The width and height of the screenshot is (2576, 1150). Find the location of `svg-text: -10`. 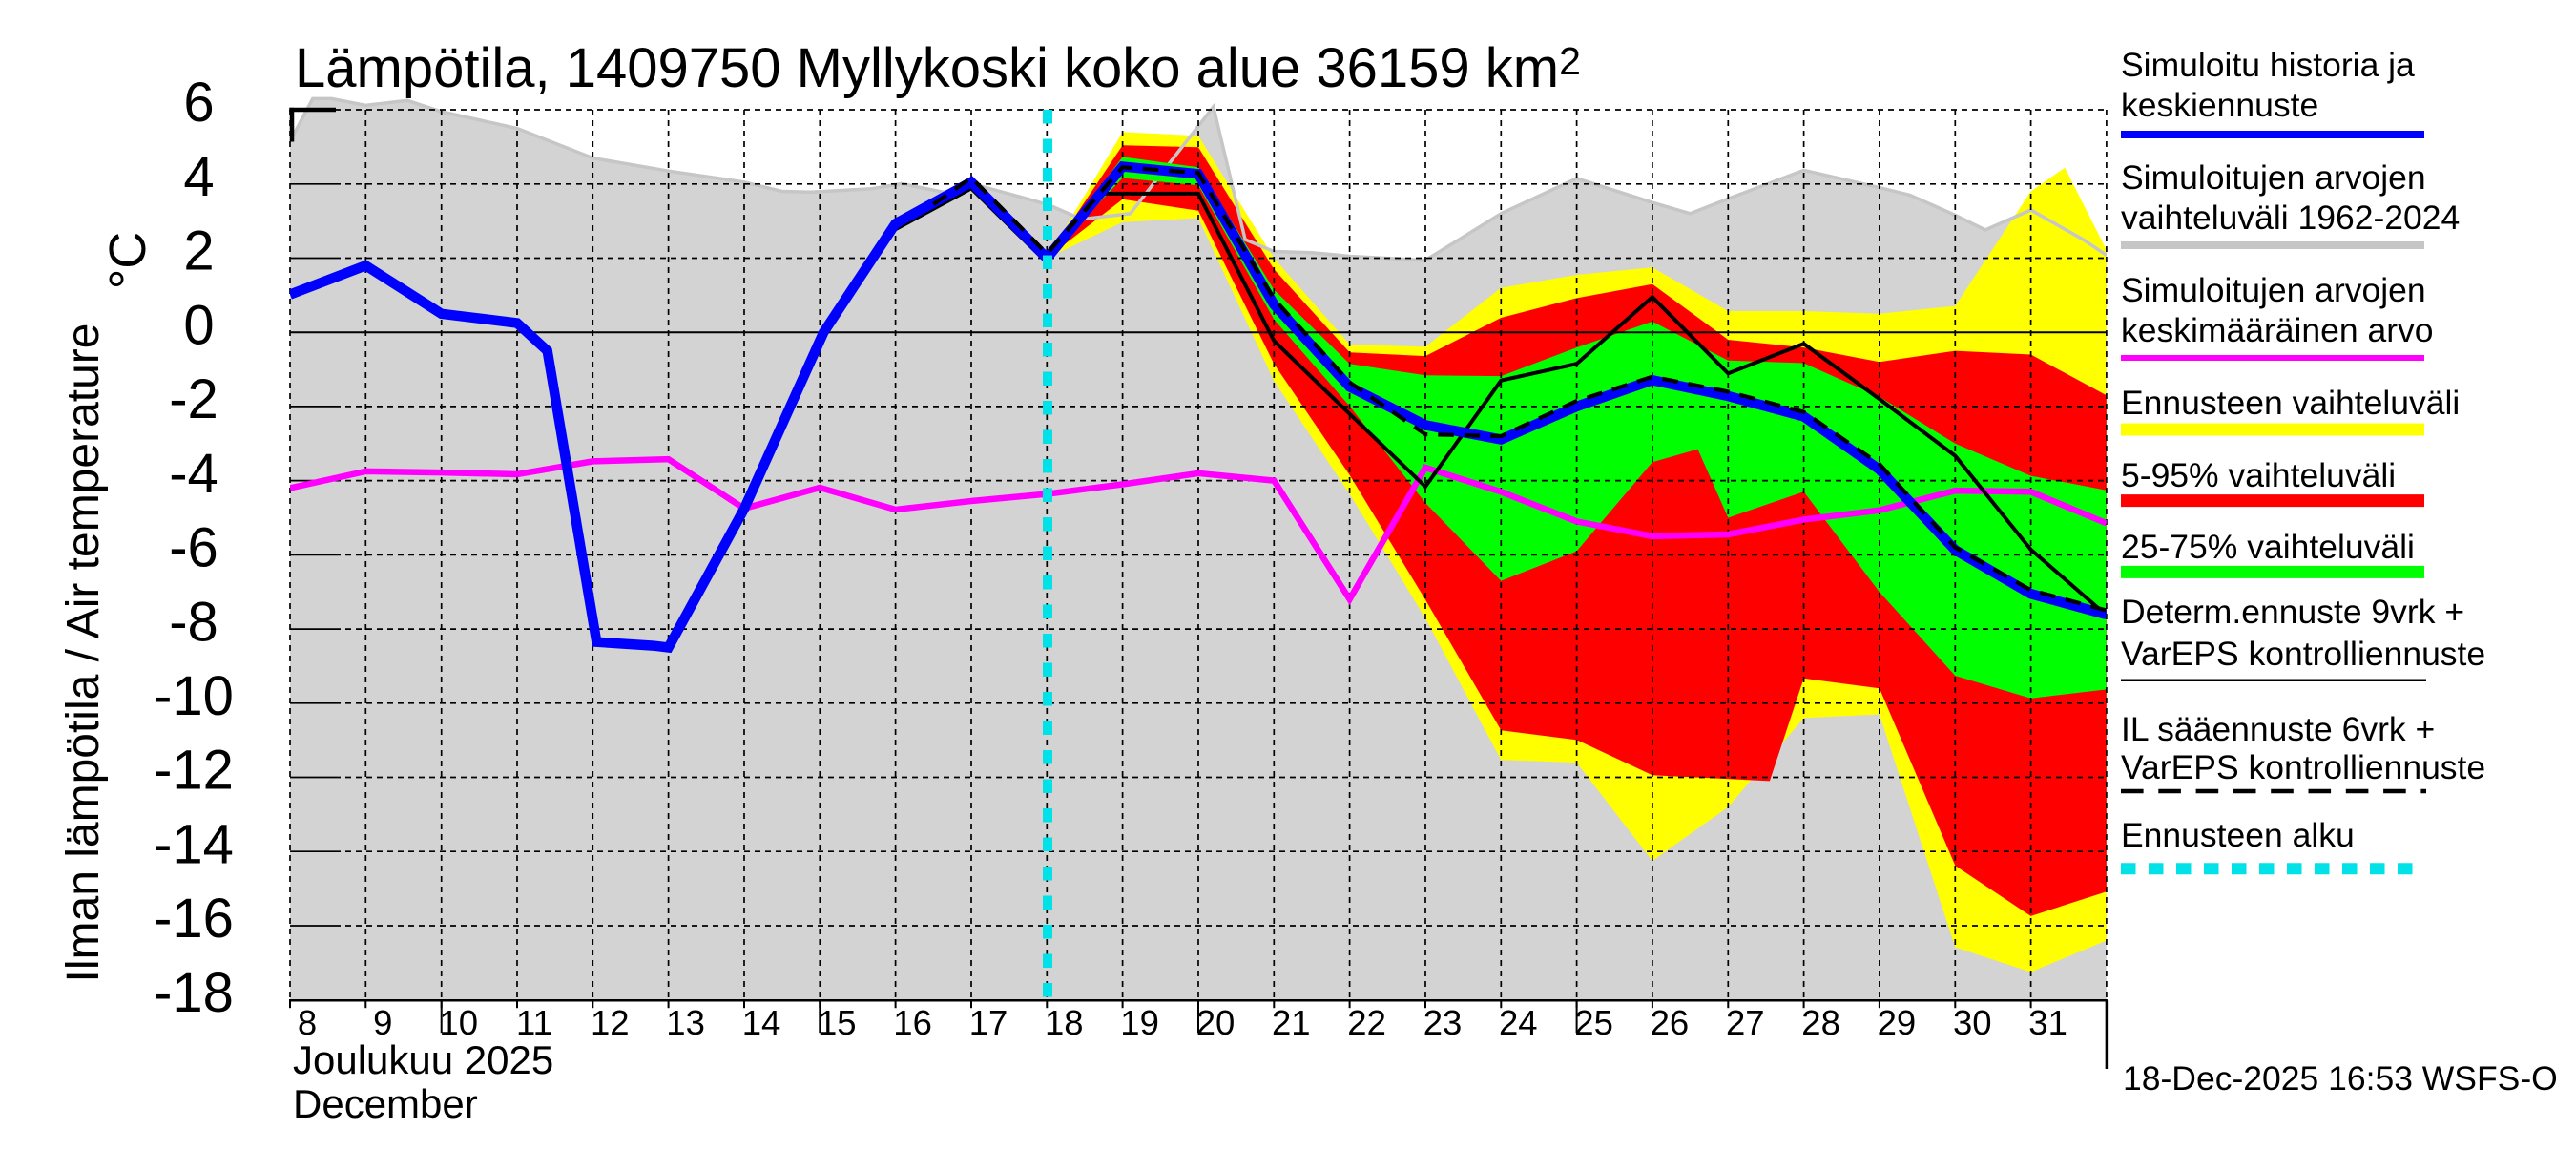

svg-text: -10 is located at coordinates (194, 696).